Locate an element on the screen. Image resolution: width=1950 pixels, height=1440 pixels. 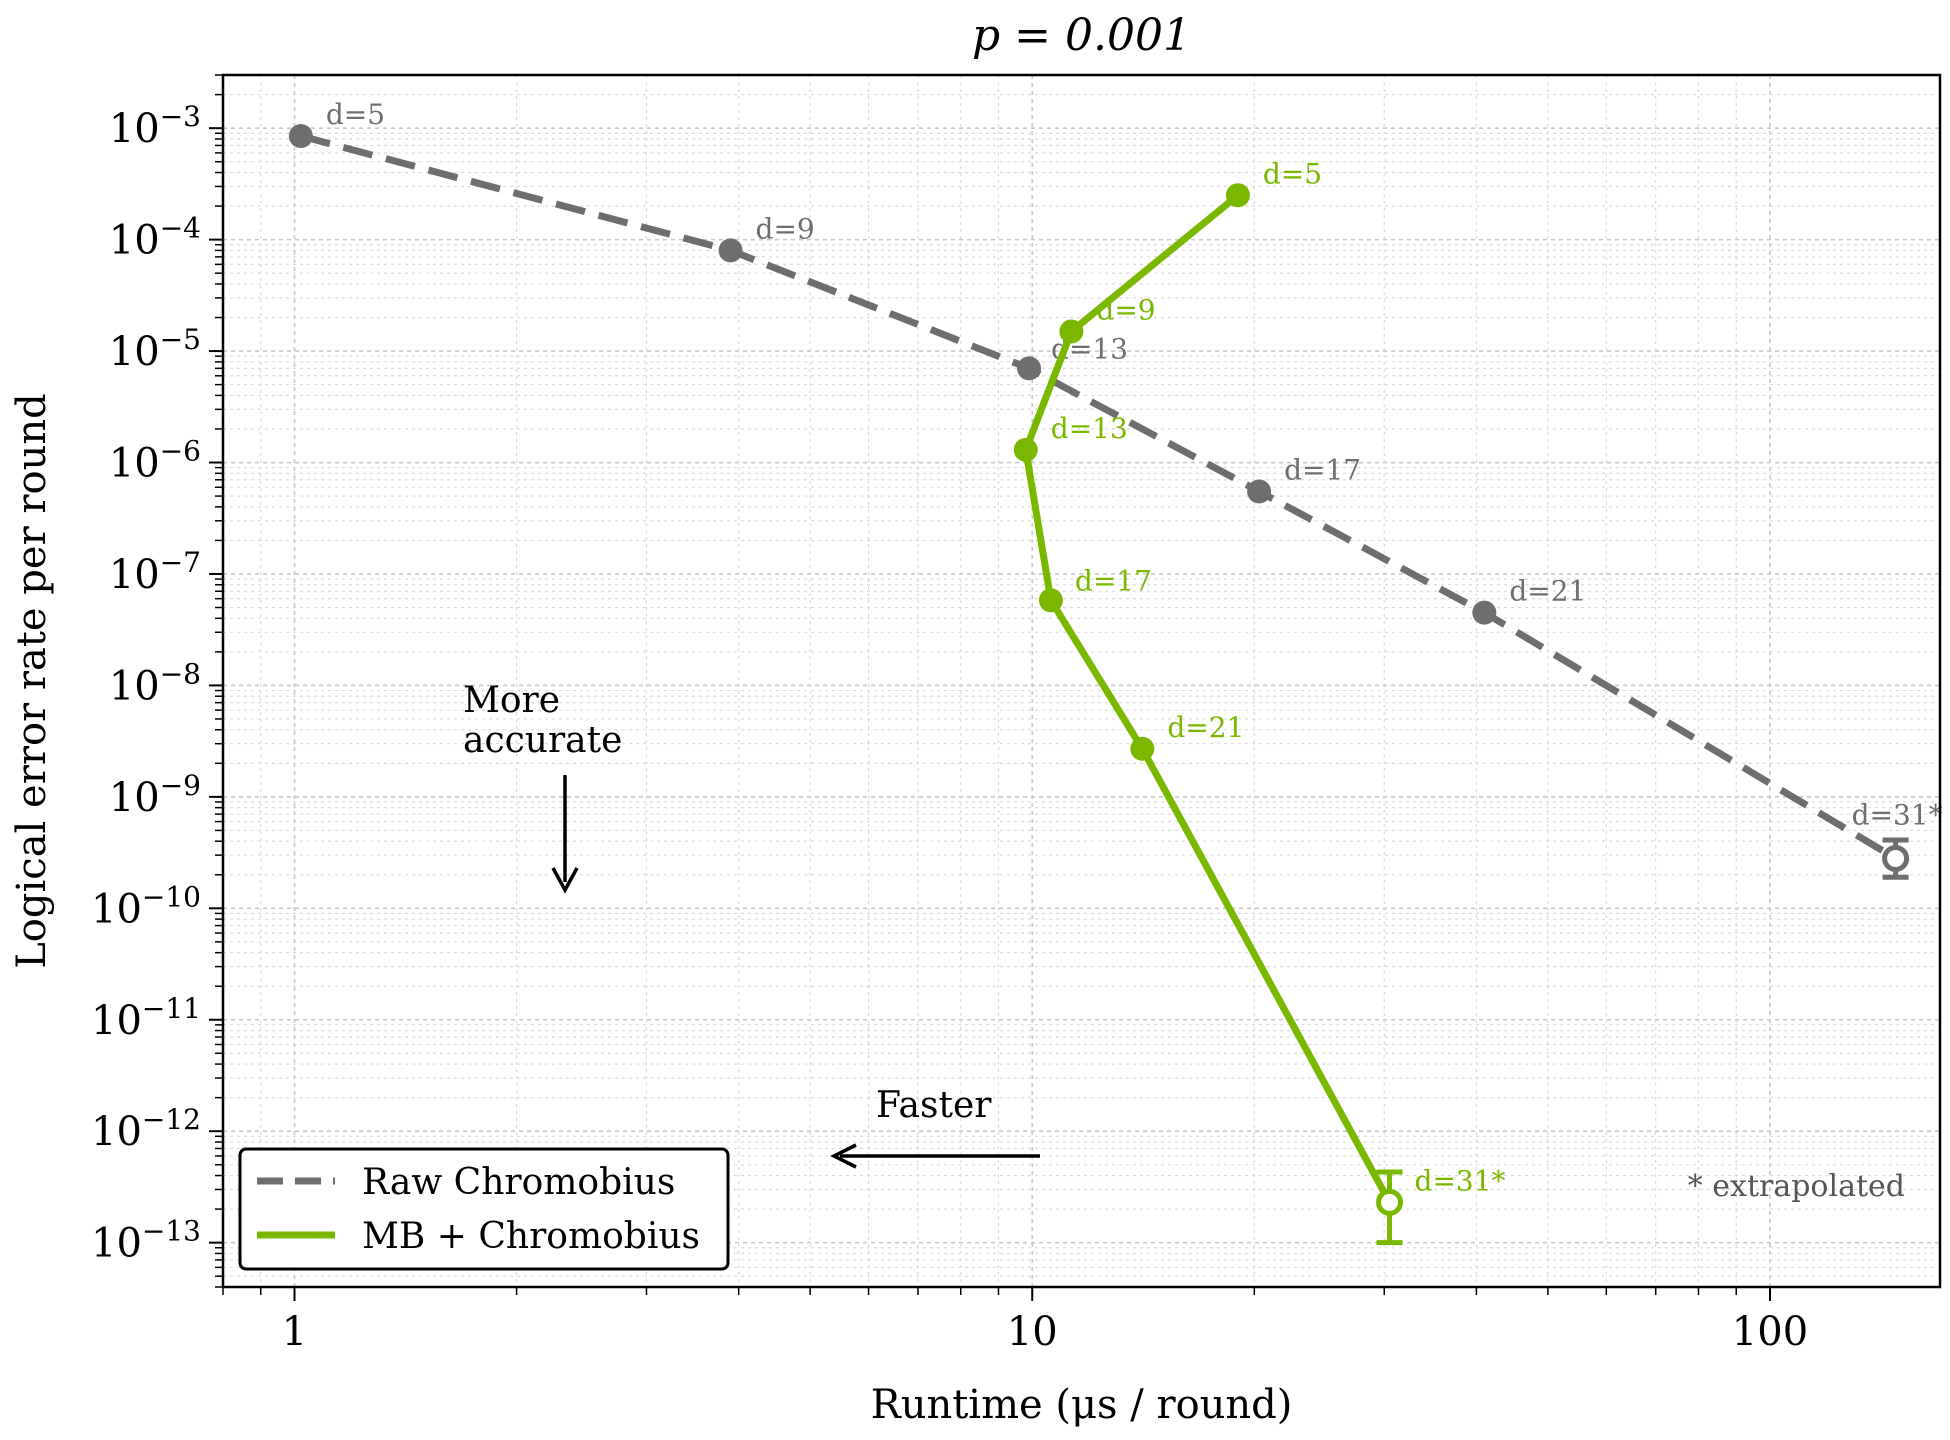
y-tick-label: 10⁻⁸ is located at coordinates (155, 683).